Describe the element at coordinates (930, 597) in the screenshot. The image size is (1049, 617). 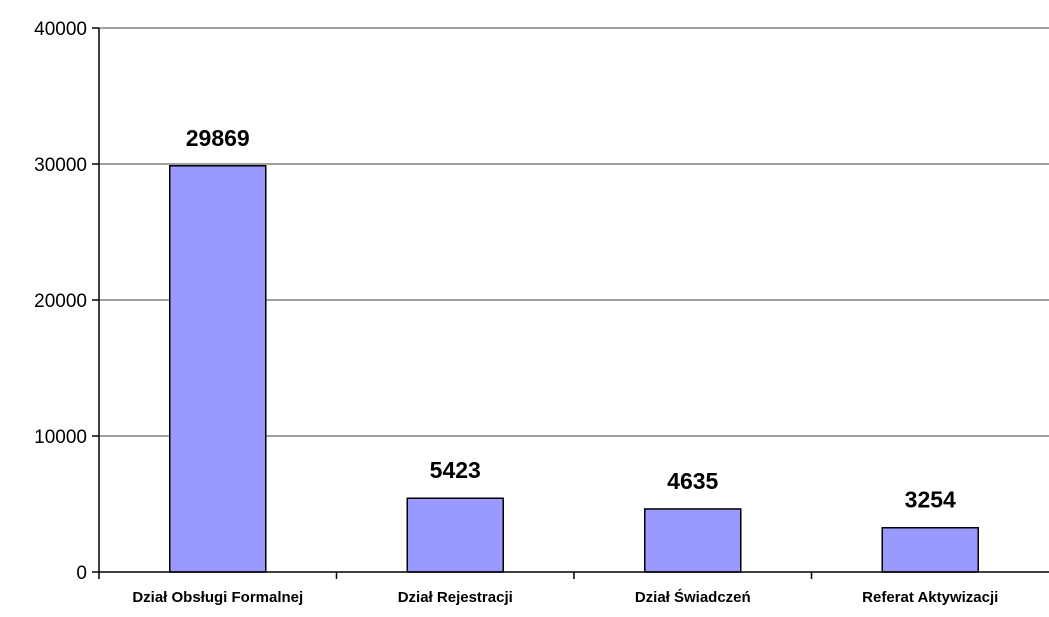
I see `x-category-label: Referat Aktywizacji` at that location.